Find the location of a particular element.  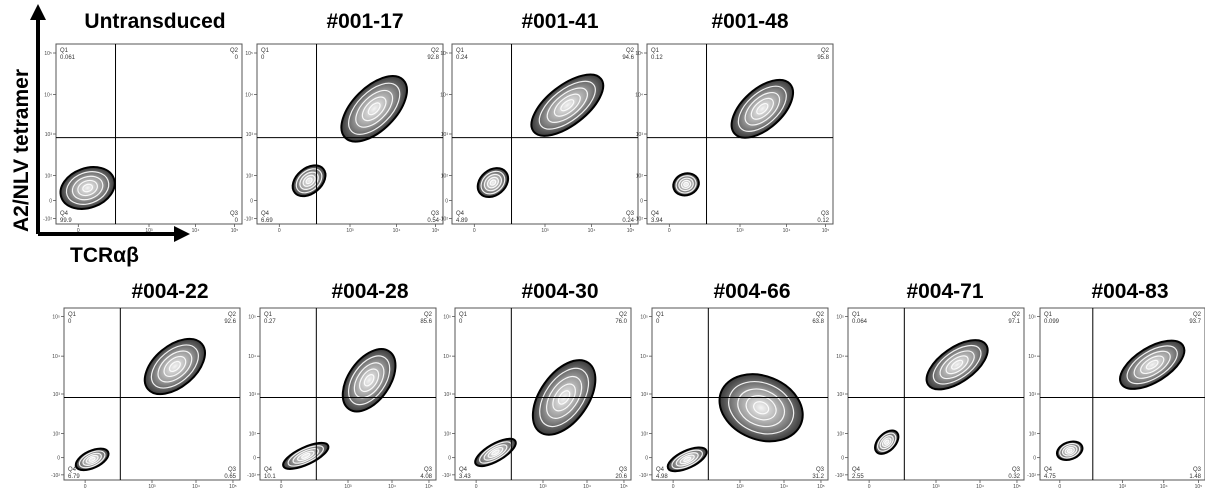

quadrant-value: 0.32 is located at coordinates (1014, 477).